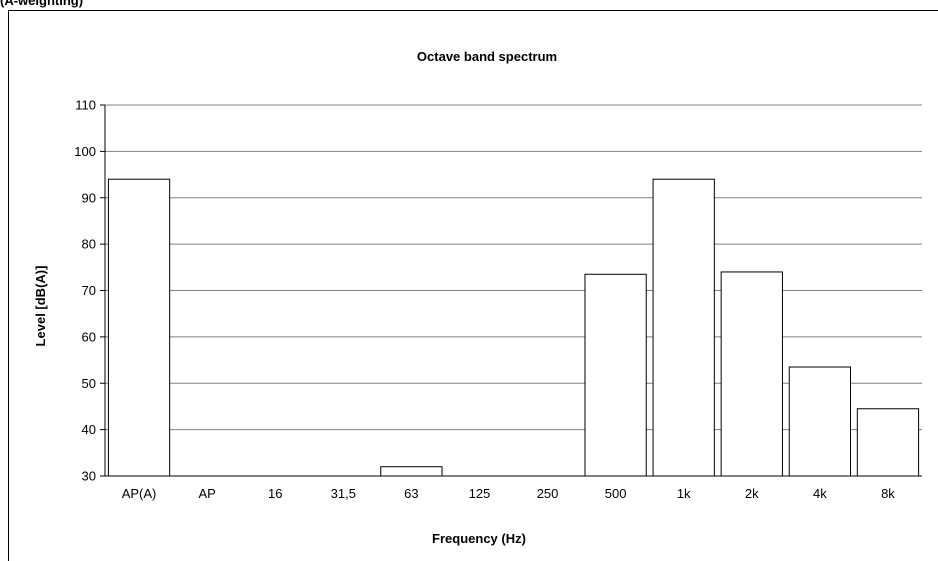  Describe the element at coordinates (89, 290) in the screenshot. I see `y-tick-label: 70` at that location.